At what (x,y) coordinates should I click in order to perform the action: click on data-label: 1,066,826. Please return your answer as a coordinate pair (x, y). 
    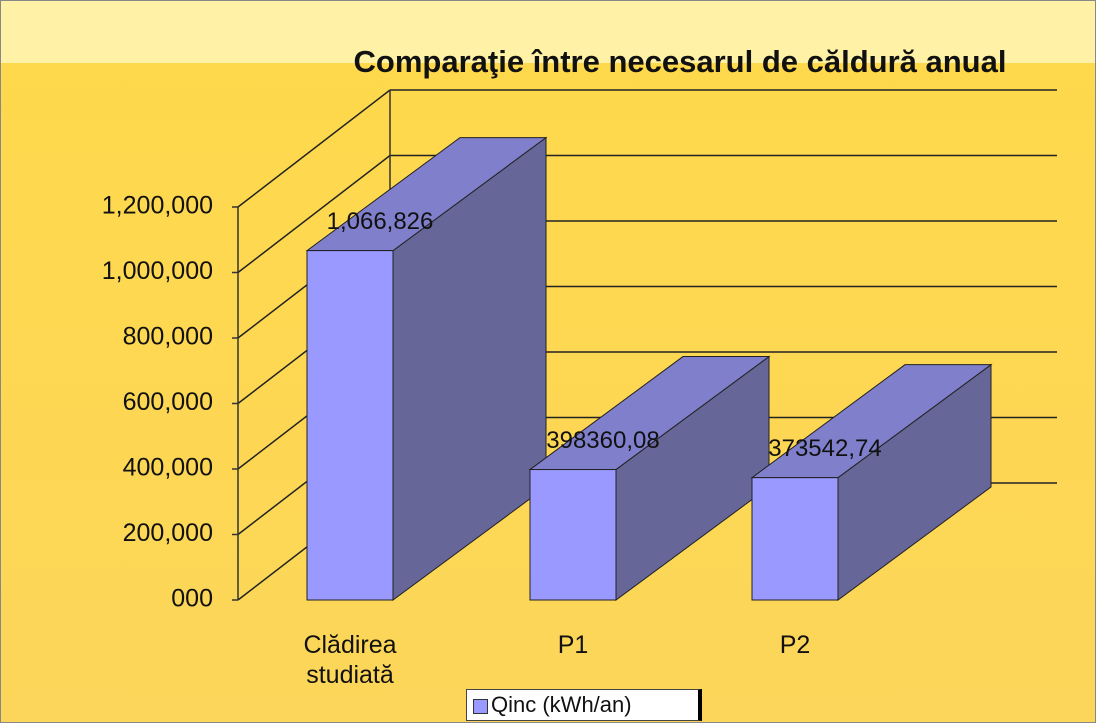
    Looking at the image, I should click on (380, 221).